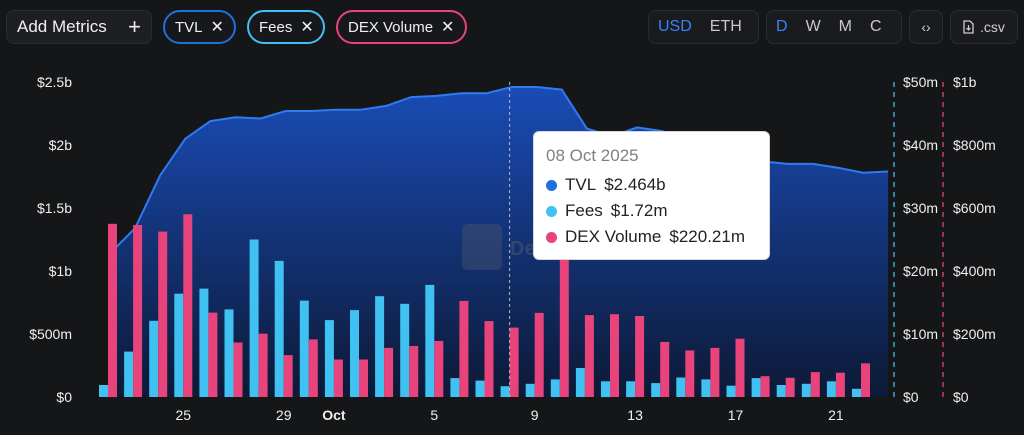 The image size is (1024, 435). I want to click on x-axis-tick: 25, so click(184, 415).